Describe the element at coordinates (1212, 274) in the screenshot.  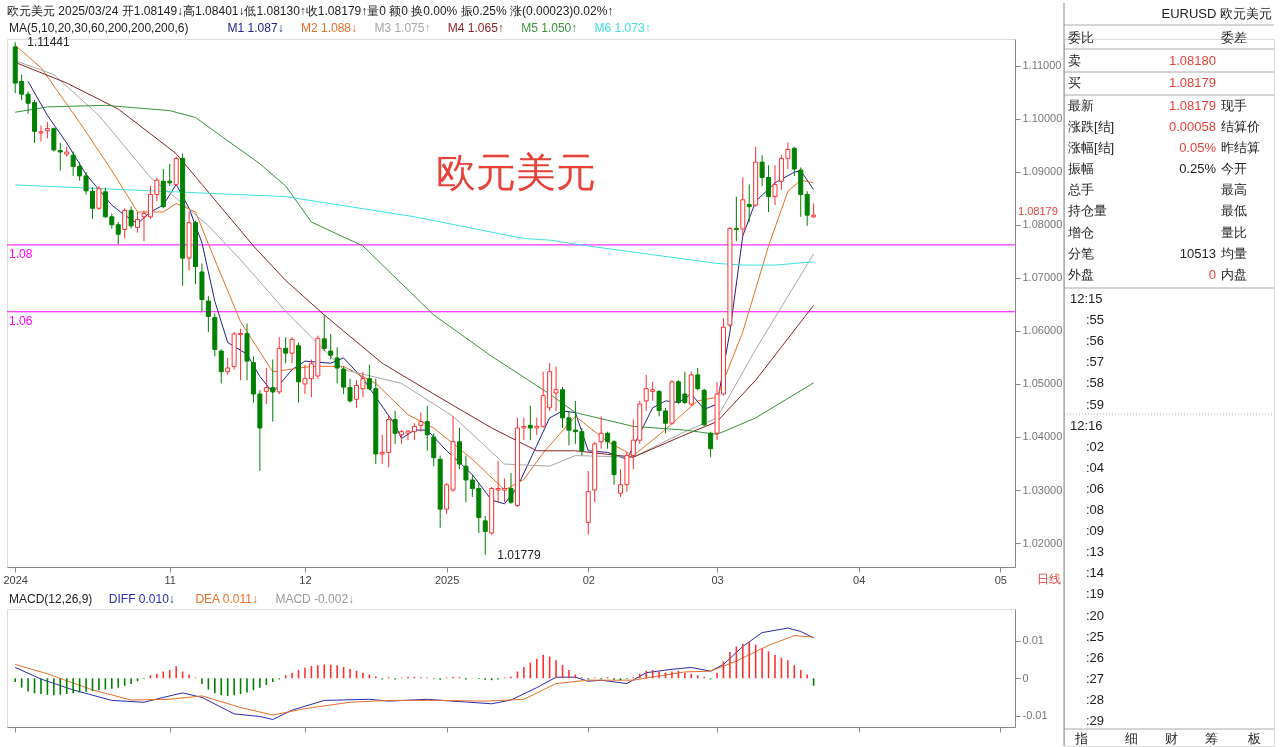
I see `text: 0` at that location.